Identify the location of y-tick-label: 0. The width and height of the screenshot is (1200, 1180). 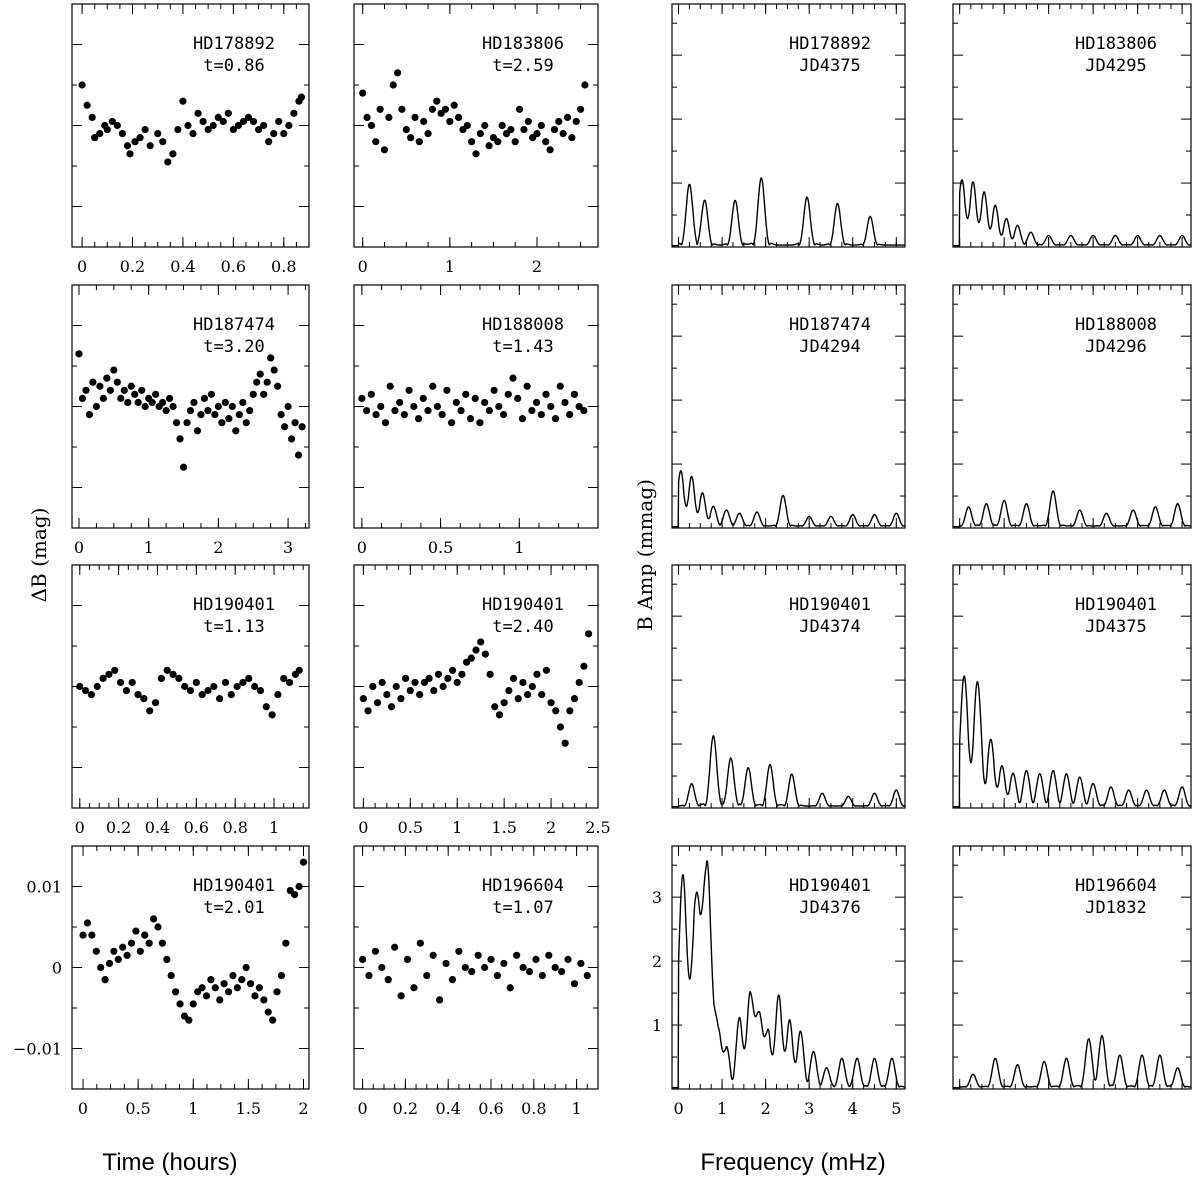
(57, 968).